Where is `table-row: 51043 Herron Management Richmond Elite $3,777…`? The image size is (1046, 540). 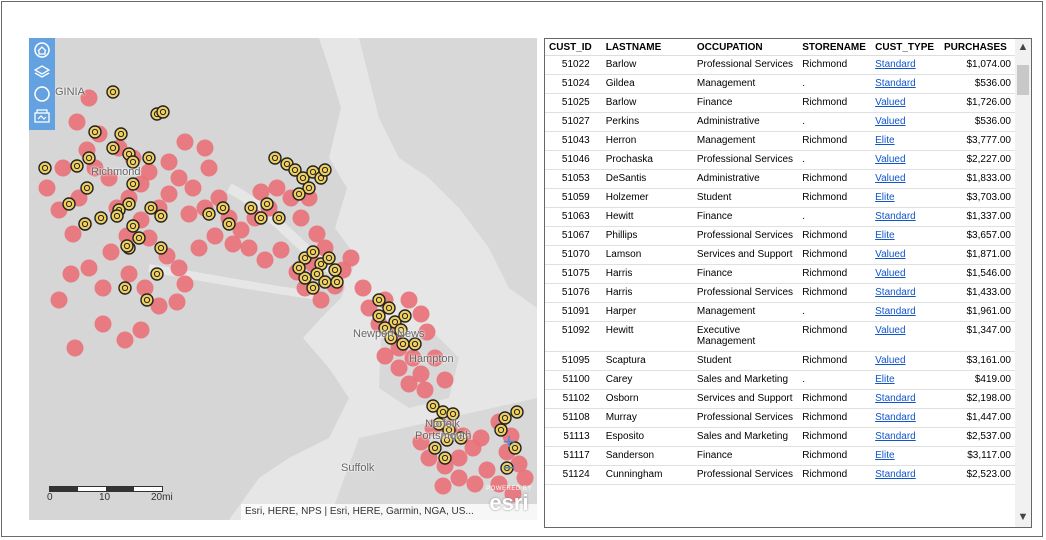
table-row: 51043 Herron Management Richmond Elite $3,777… is located at coordinates (780, 141).